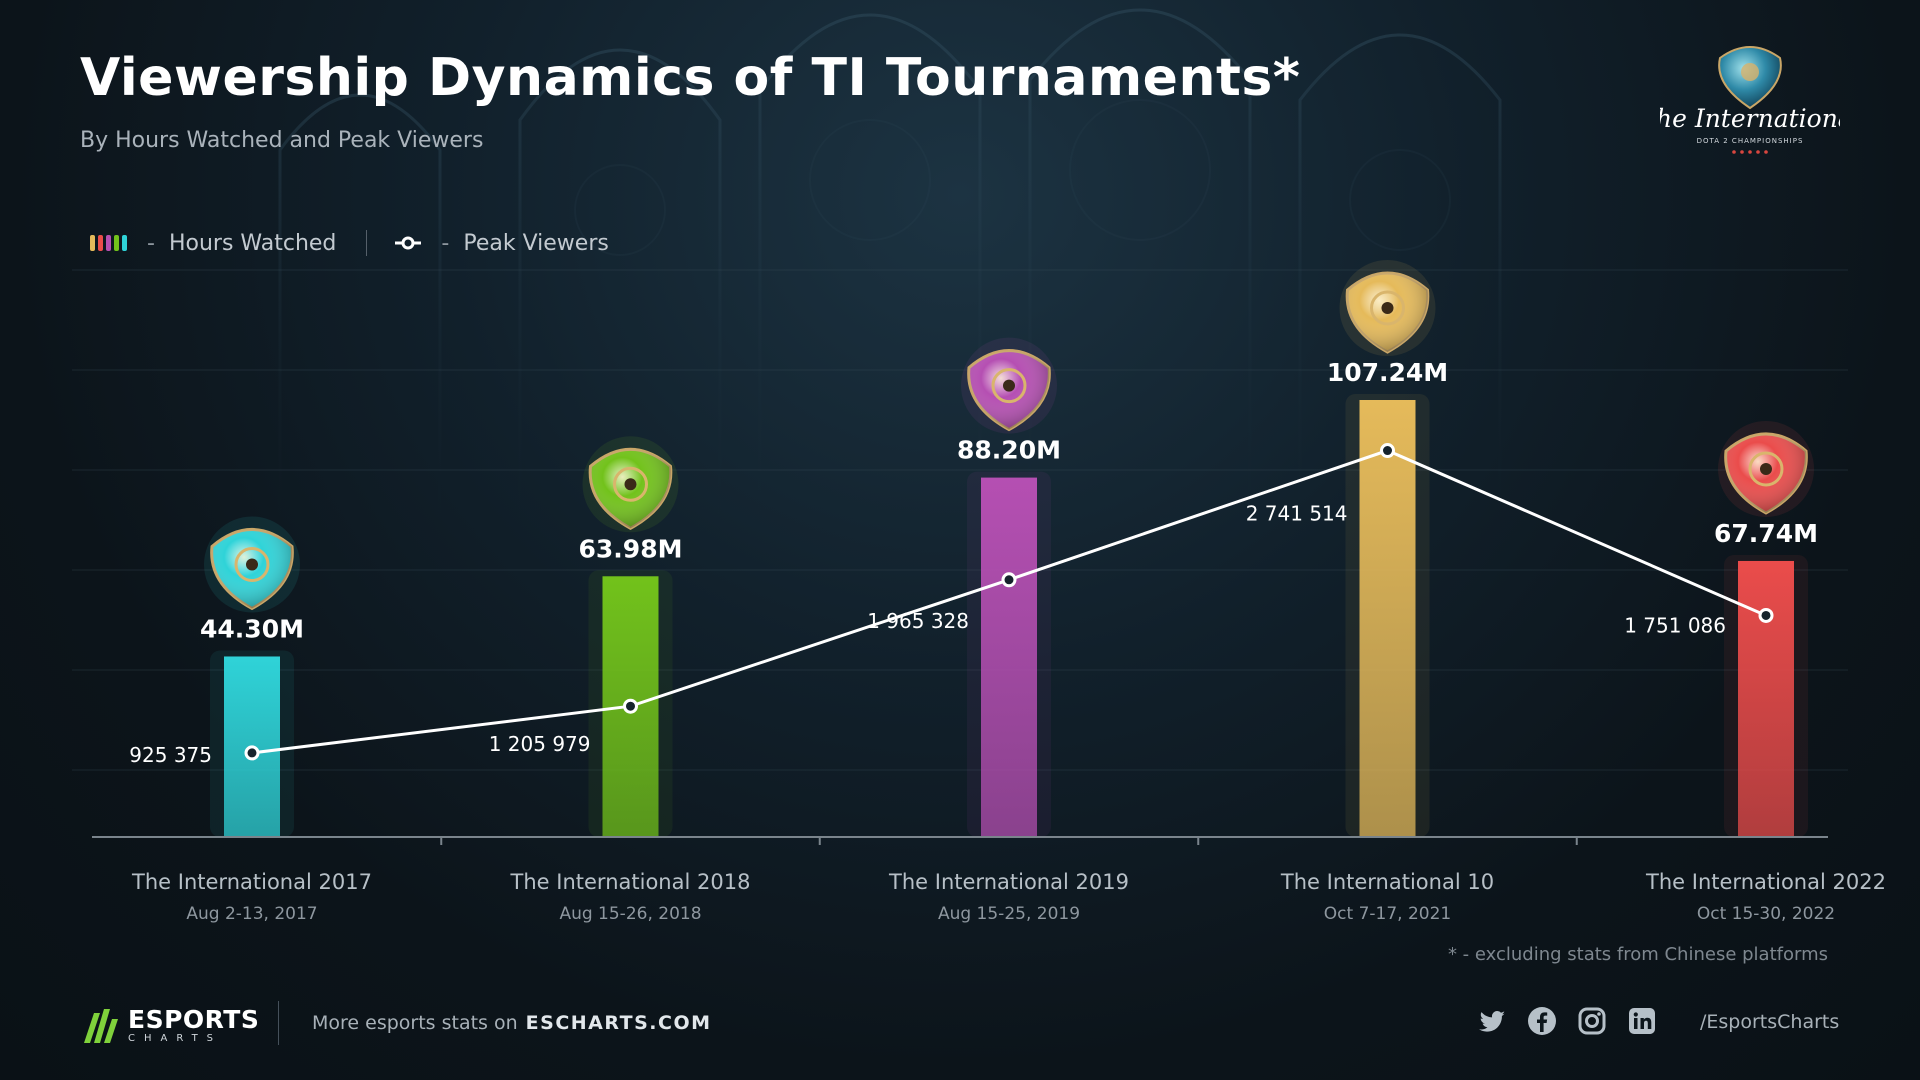 This screenshot has height=1080, width=1920. What do you see at coordinates (251, 882) in the screenshot?
I see `x-tick-label: The International 2017` at bounding box center [251, 882].